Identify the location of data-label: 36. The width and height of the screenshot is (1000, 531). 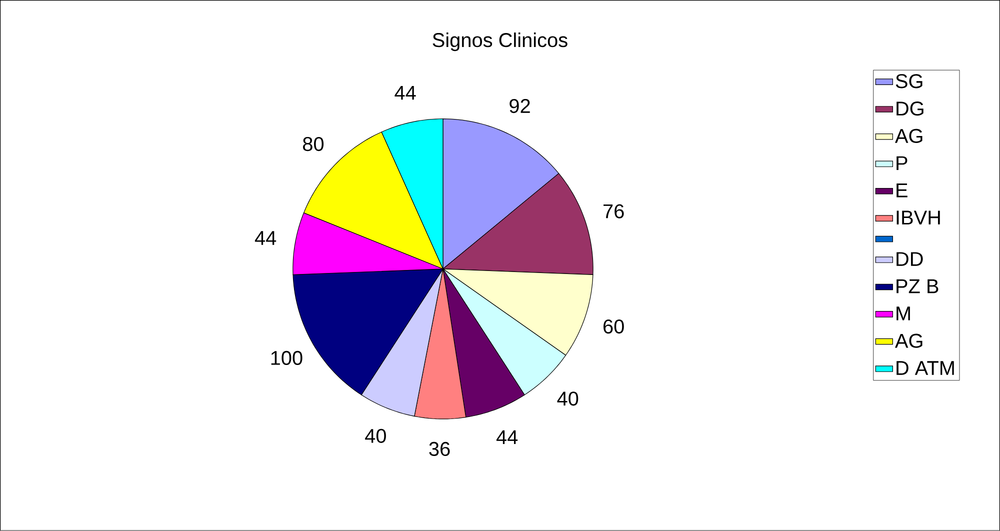
(439, 449).